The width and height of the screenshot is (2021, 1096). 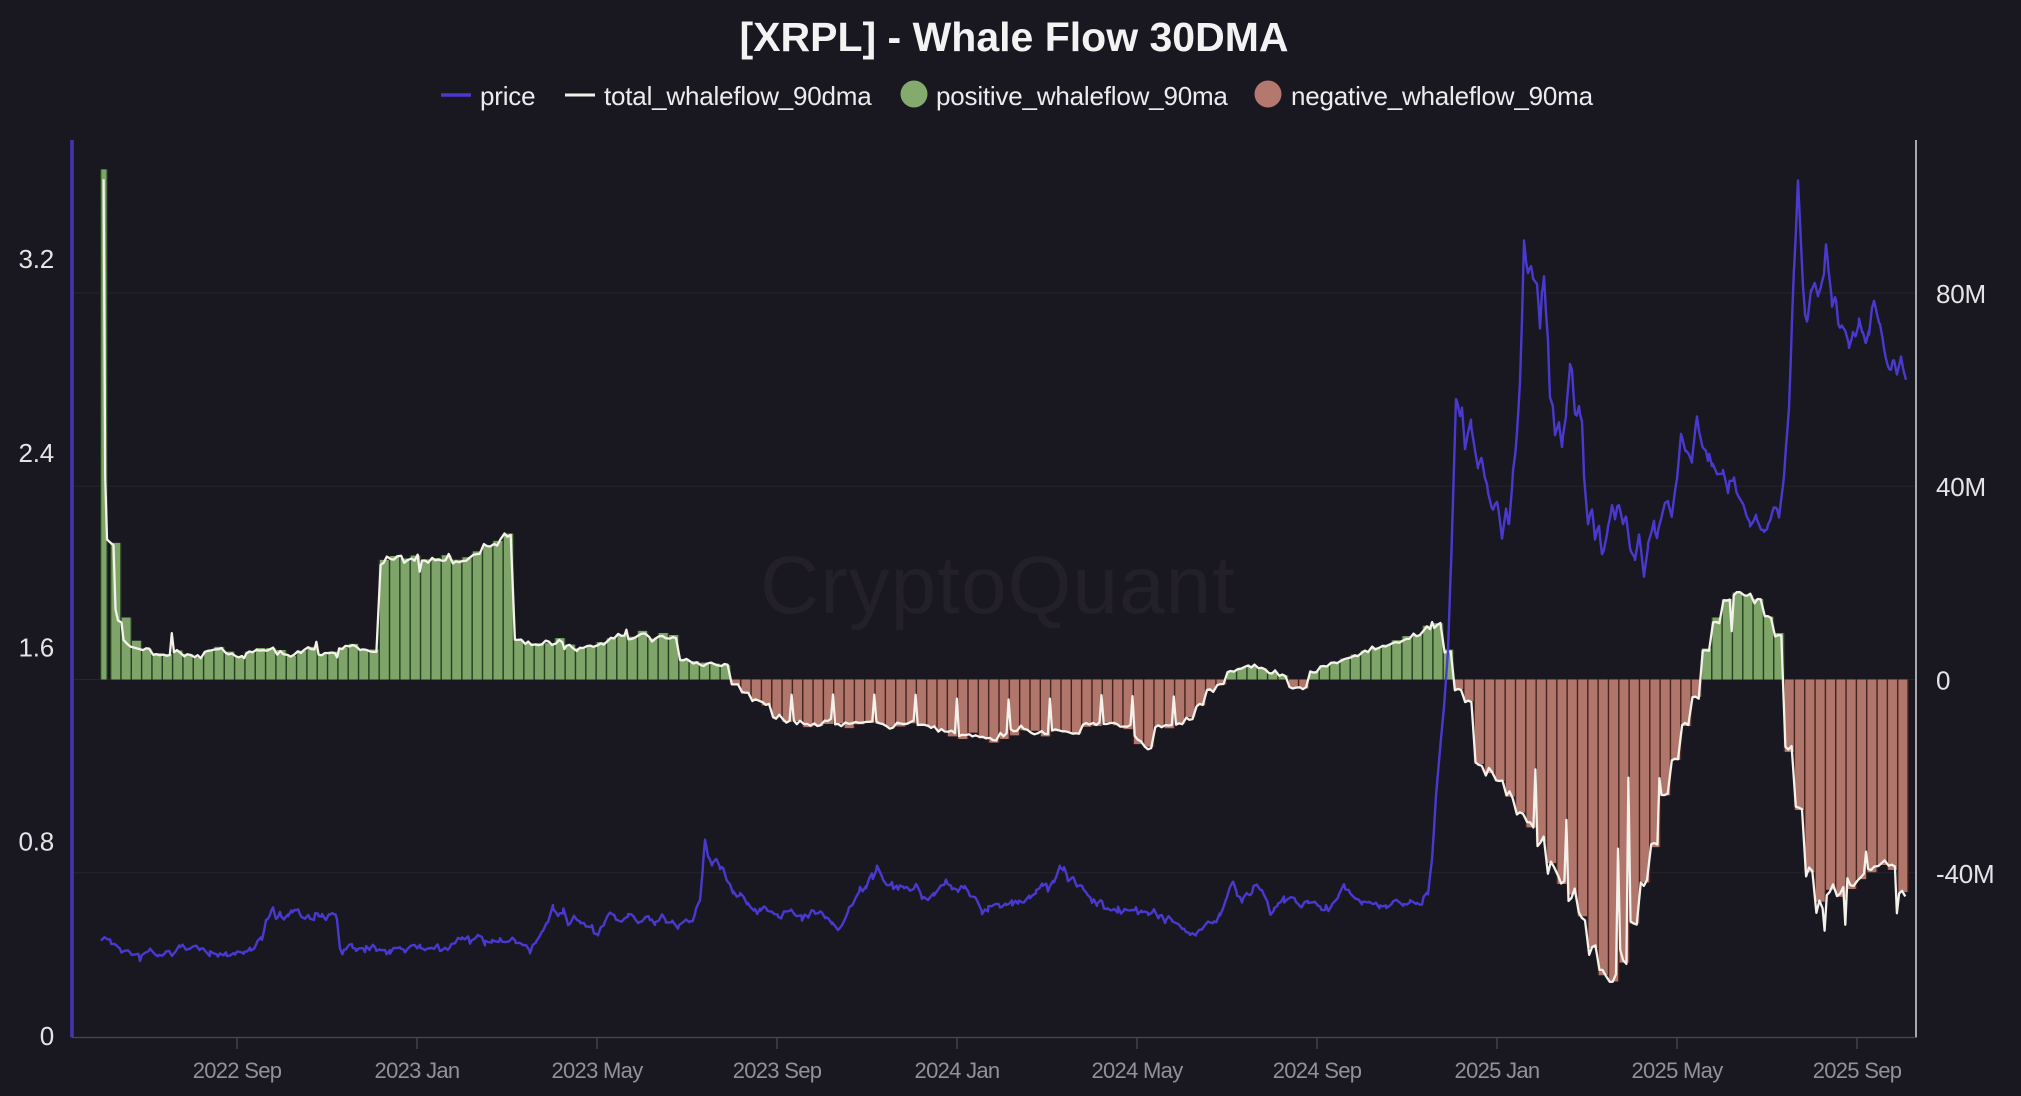 I want to click on svg-text: 2024 May, so click(x=1137, y=1070).